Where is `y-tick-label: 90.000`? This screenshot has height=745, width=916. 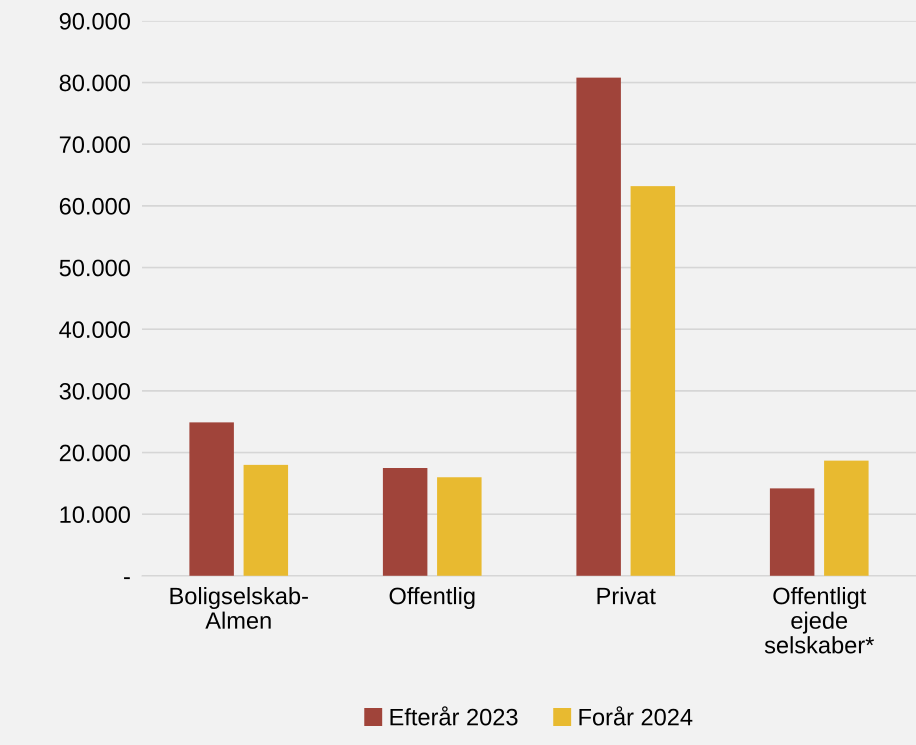
y-tick-label: 90.000 is located at coordinates (95, 21).